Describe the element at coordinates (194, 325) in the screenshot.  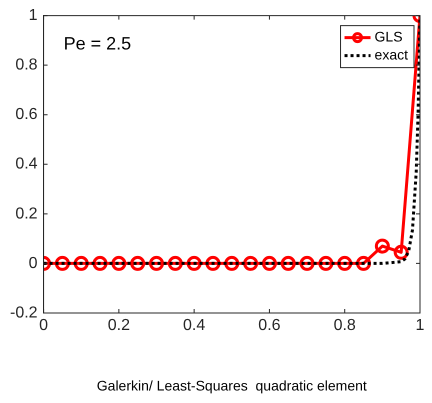
I see `x-tick-label: 0.4` at that location.